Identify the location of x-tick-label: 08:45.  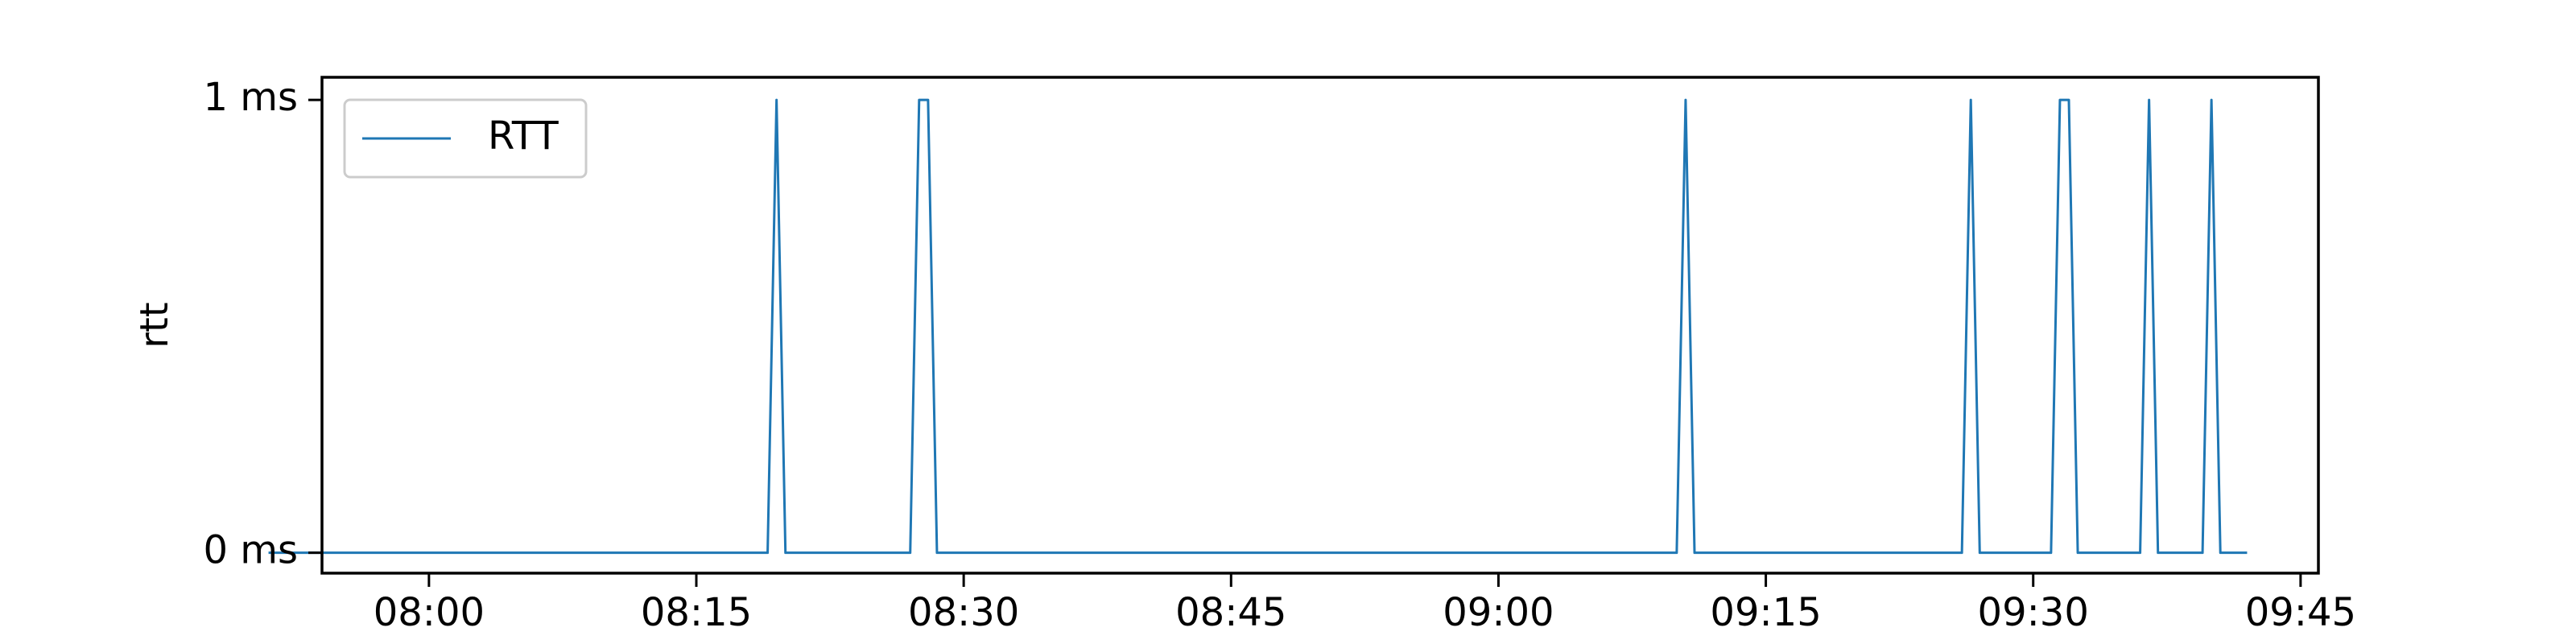
(1230, 612).